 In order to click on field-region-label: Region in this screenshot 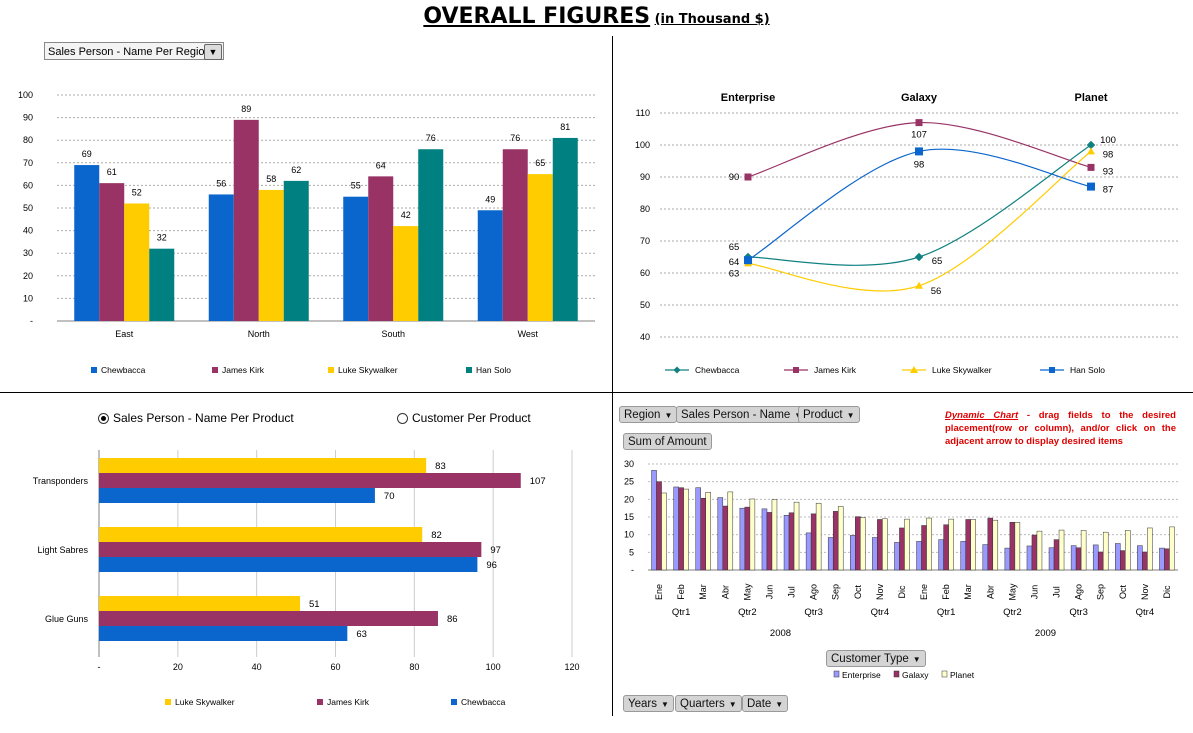, I will do `click(642, 415)`.